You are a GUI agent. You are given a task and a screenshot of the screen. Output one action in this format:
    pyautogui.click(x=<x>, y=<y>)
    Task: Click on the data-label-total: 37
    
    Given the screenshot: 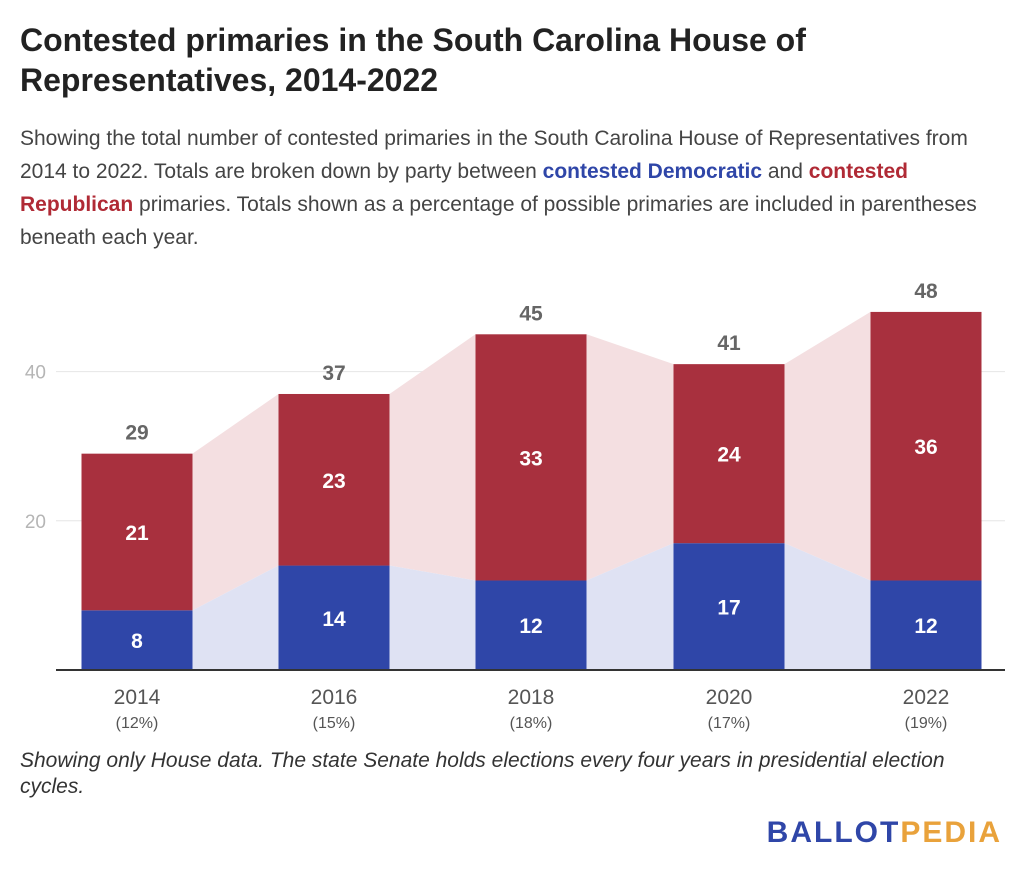 What is the action you would take?
    pyautogui.click(x=333, y=373)
    